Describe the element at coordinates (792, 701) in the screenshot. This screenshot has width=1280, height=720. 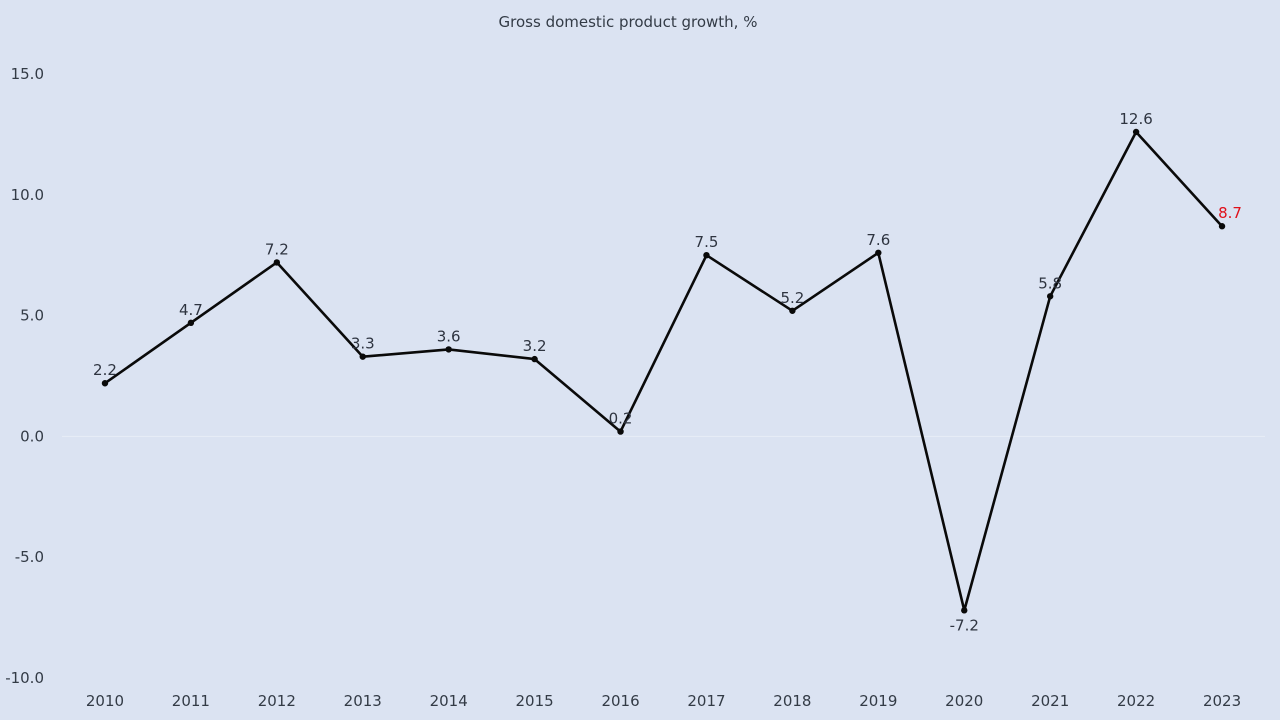
I see `x-tick-label: 2018` at that location.